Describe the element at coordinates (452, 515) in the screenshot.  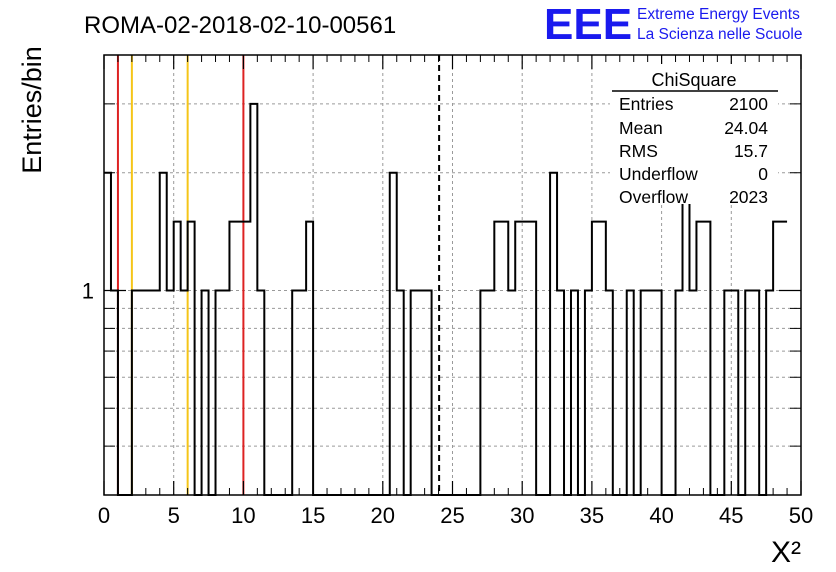
I see `x-tick-label: 25` at that location.